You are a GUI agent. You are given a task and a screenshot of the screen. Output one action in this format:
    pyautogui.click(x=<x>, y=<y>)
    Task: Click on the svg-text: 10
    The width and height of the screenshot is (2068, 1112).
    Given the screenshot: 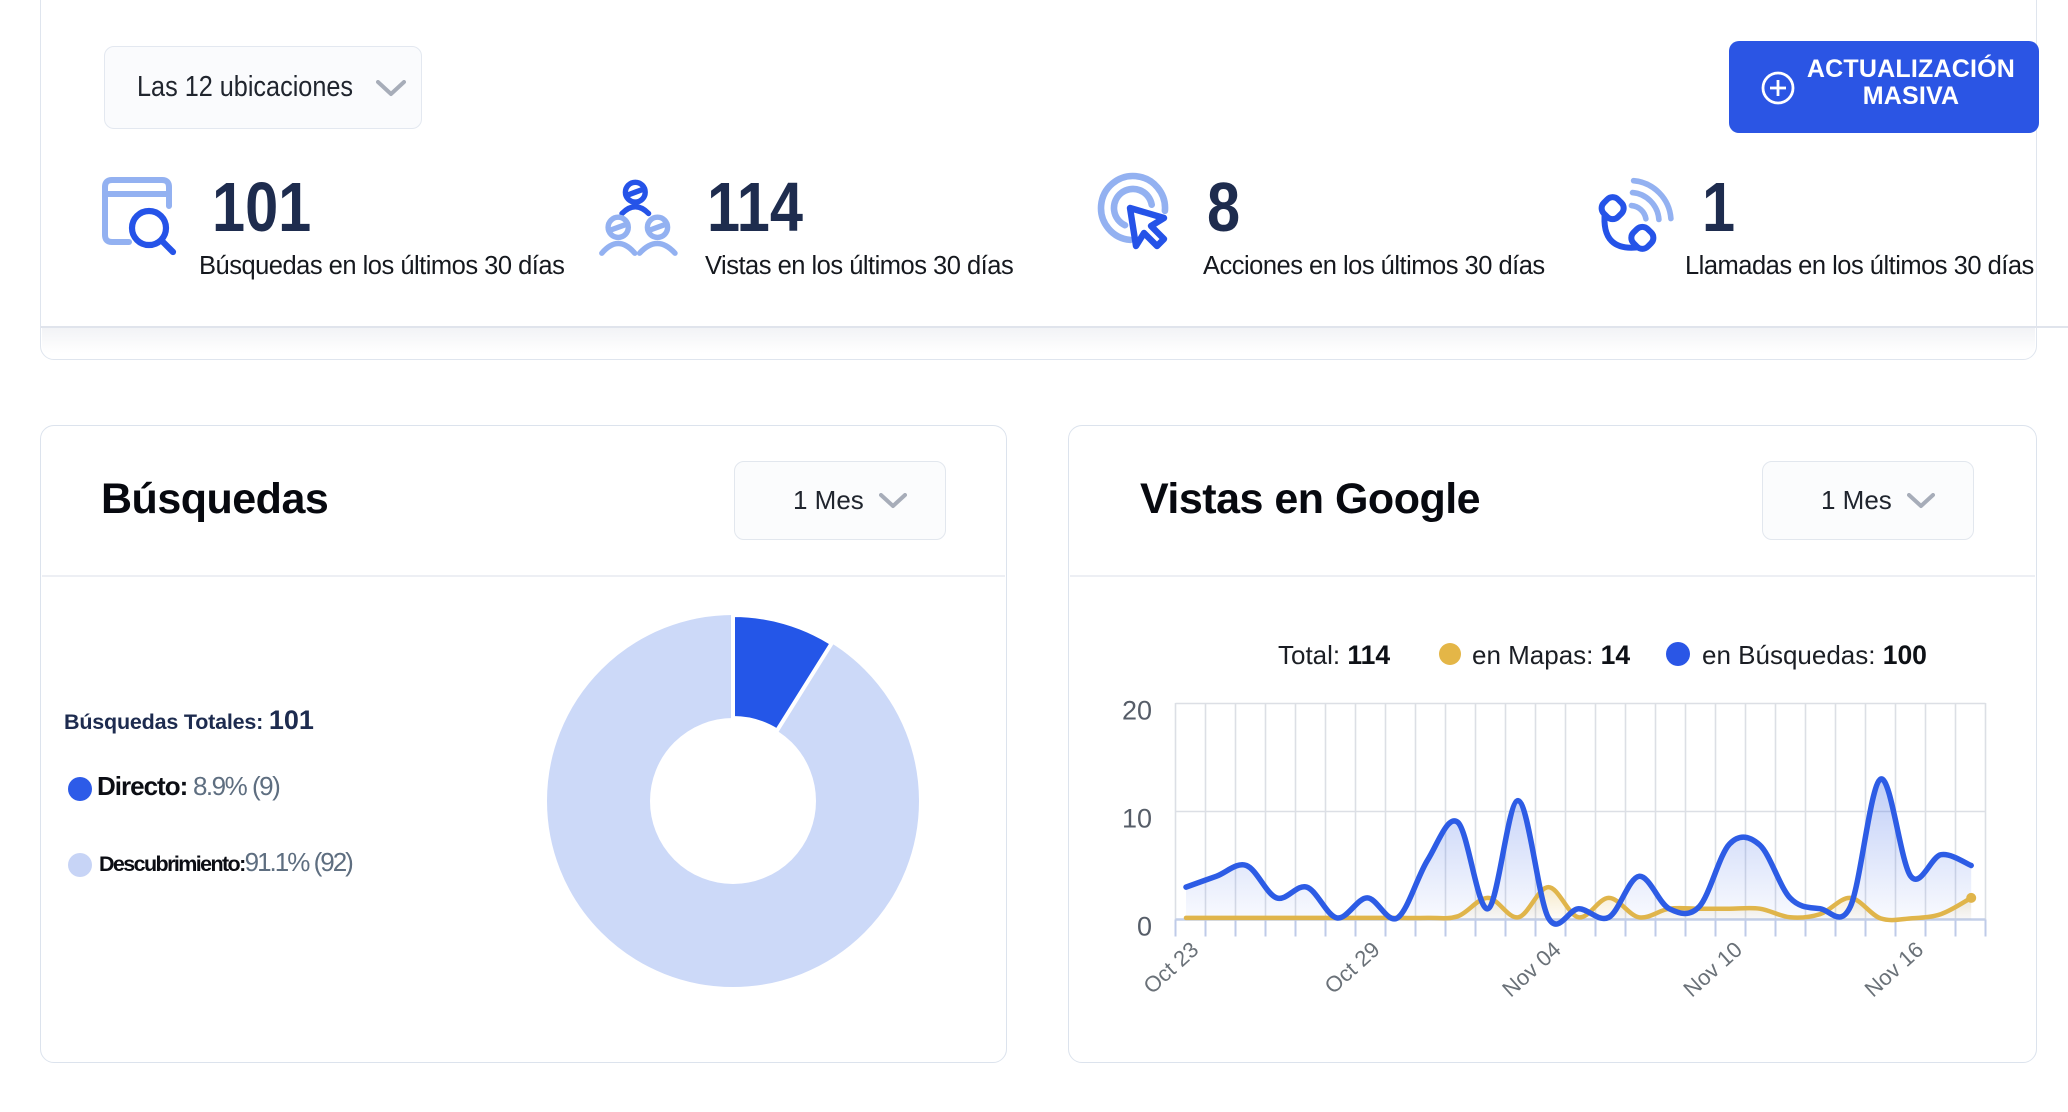 What is the action you would take?
    pyautogui.click(x=1137, y=819)
    